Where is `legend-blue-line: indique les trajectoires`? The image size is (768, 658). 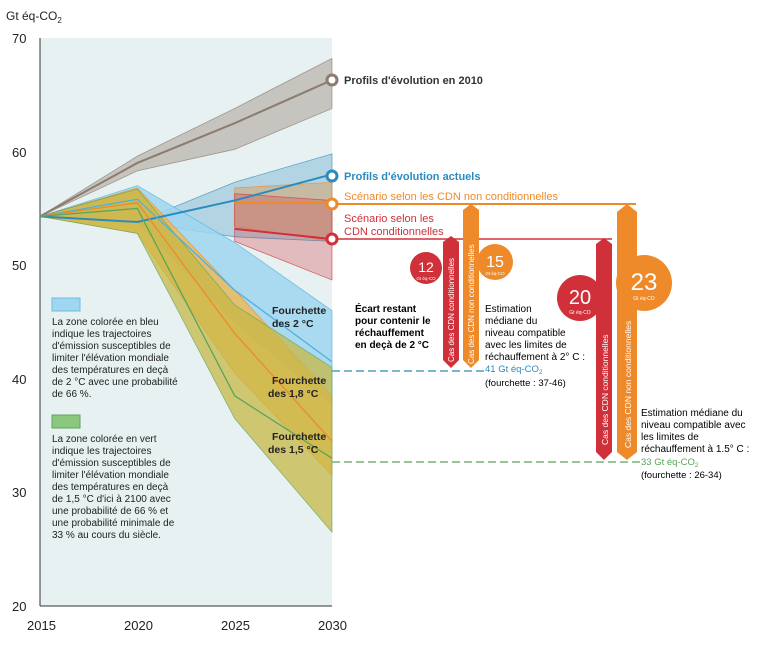 legend-blue-line: indique les trajectoires is located at coordinates (102, 334).